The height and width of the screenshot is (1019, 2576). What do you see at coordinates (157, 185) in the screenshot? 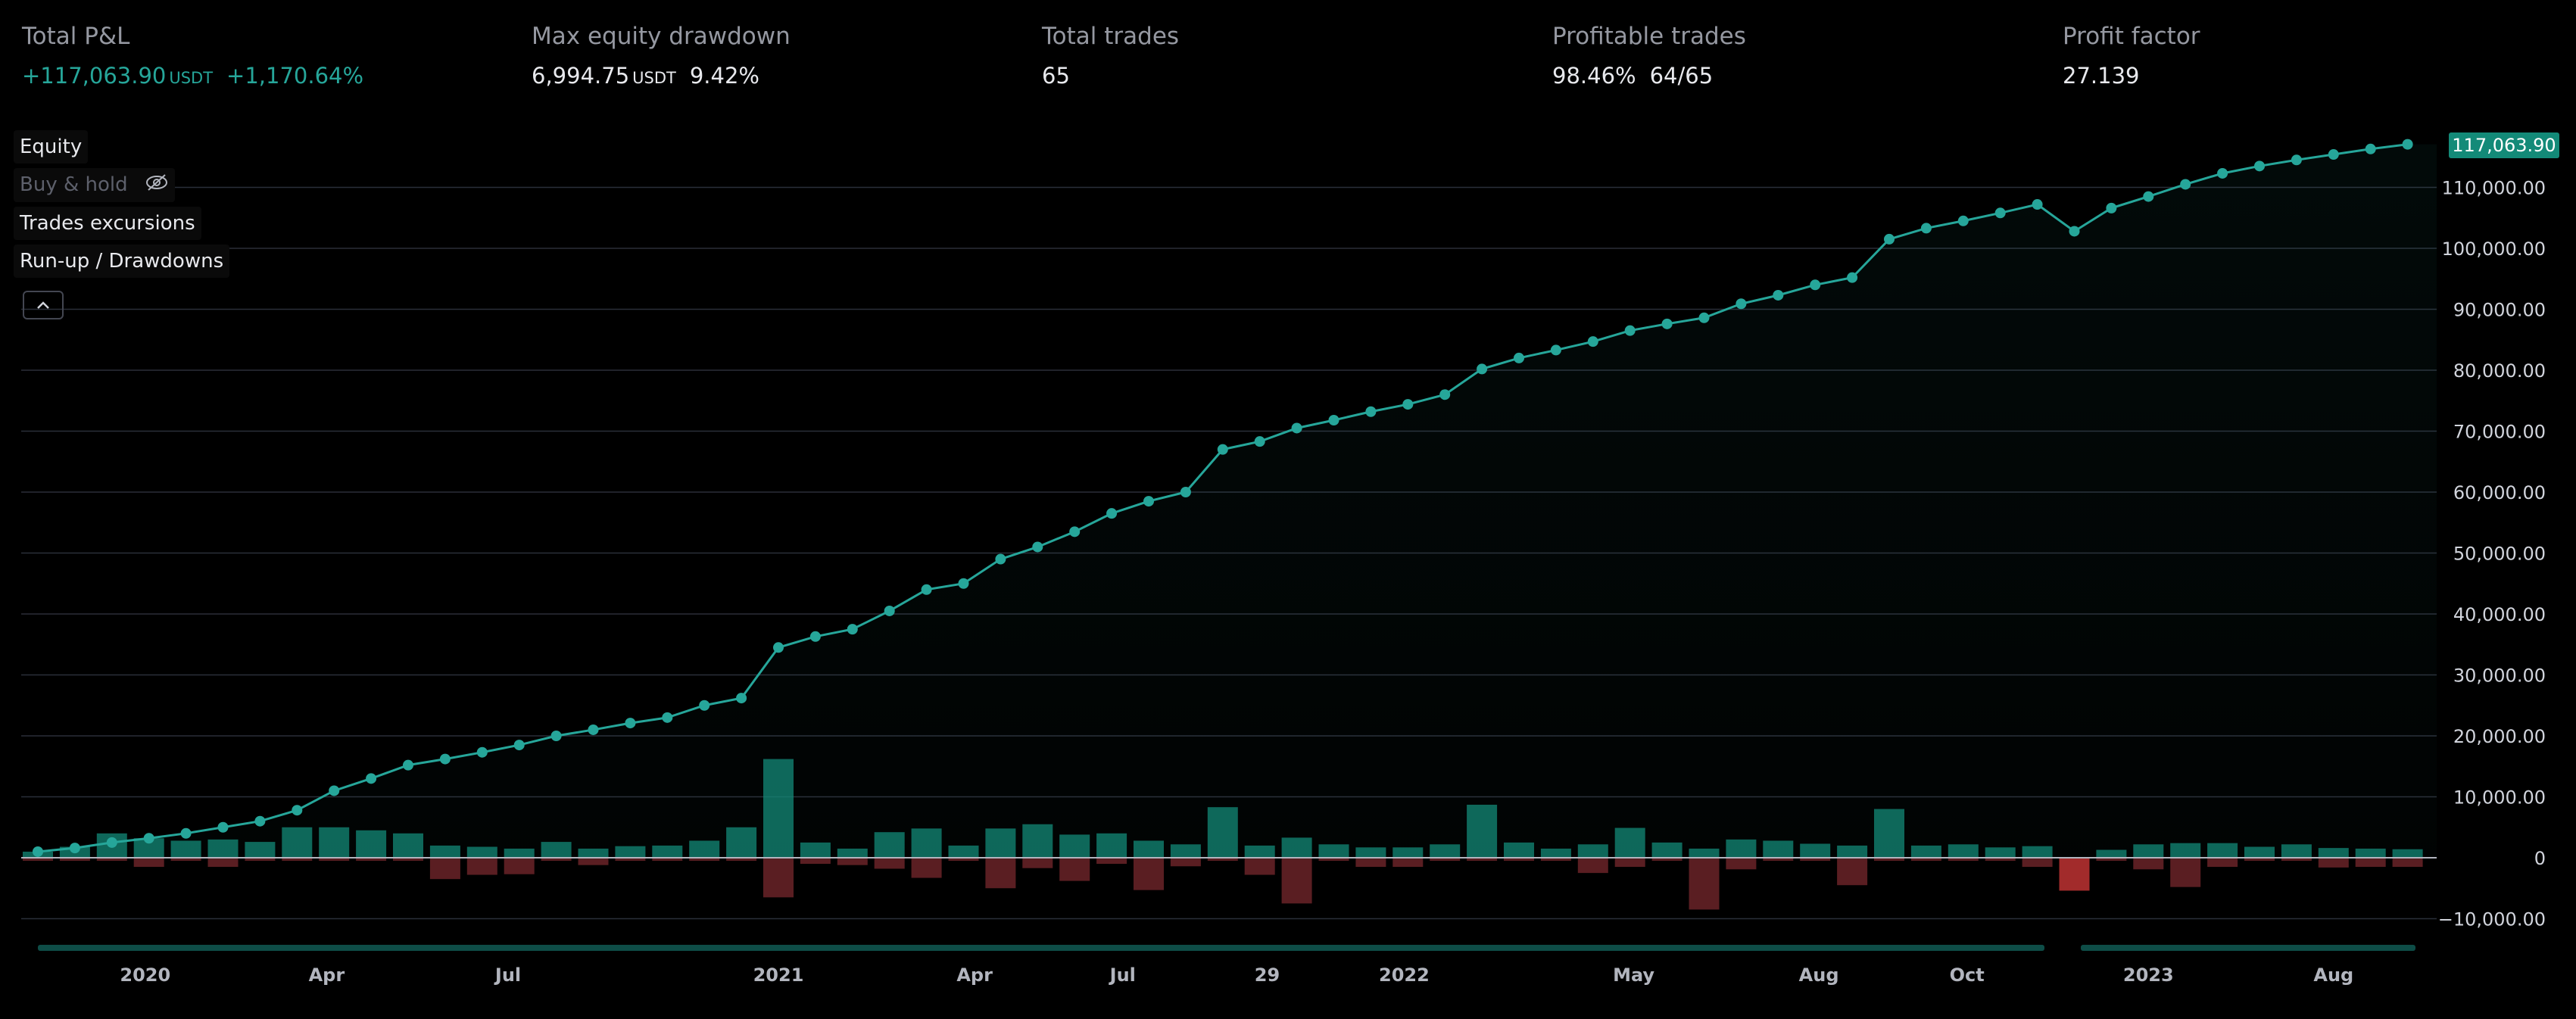
I see `eye-hidden-icon` at bounding box center [157, 185].